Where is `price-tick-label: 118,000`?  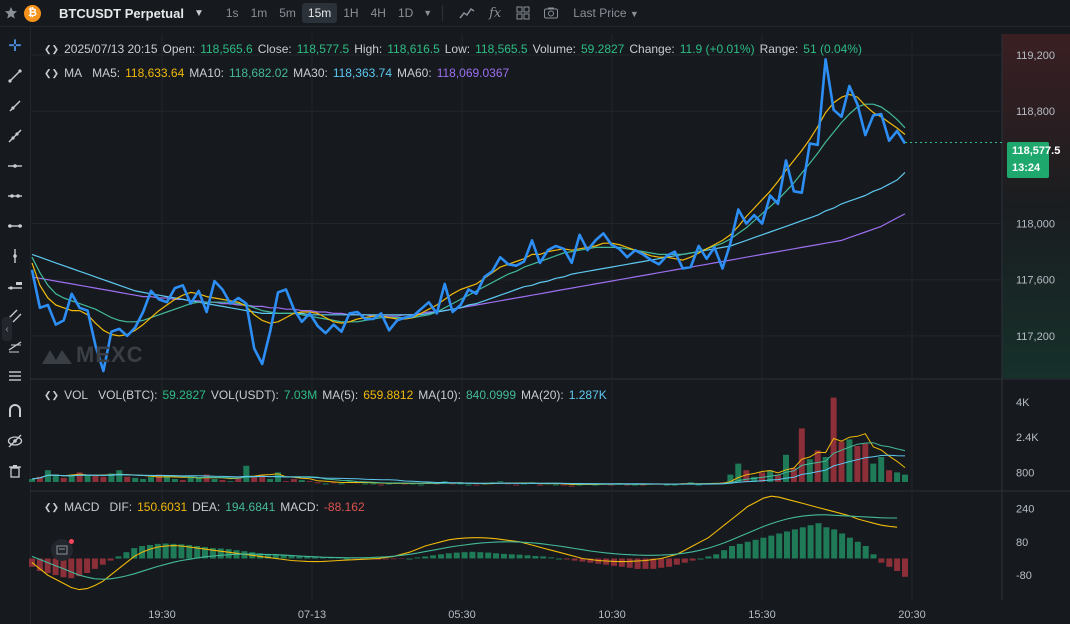
price-tick-label: 118,000 is located at coordinates (1035, 225).